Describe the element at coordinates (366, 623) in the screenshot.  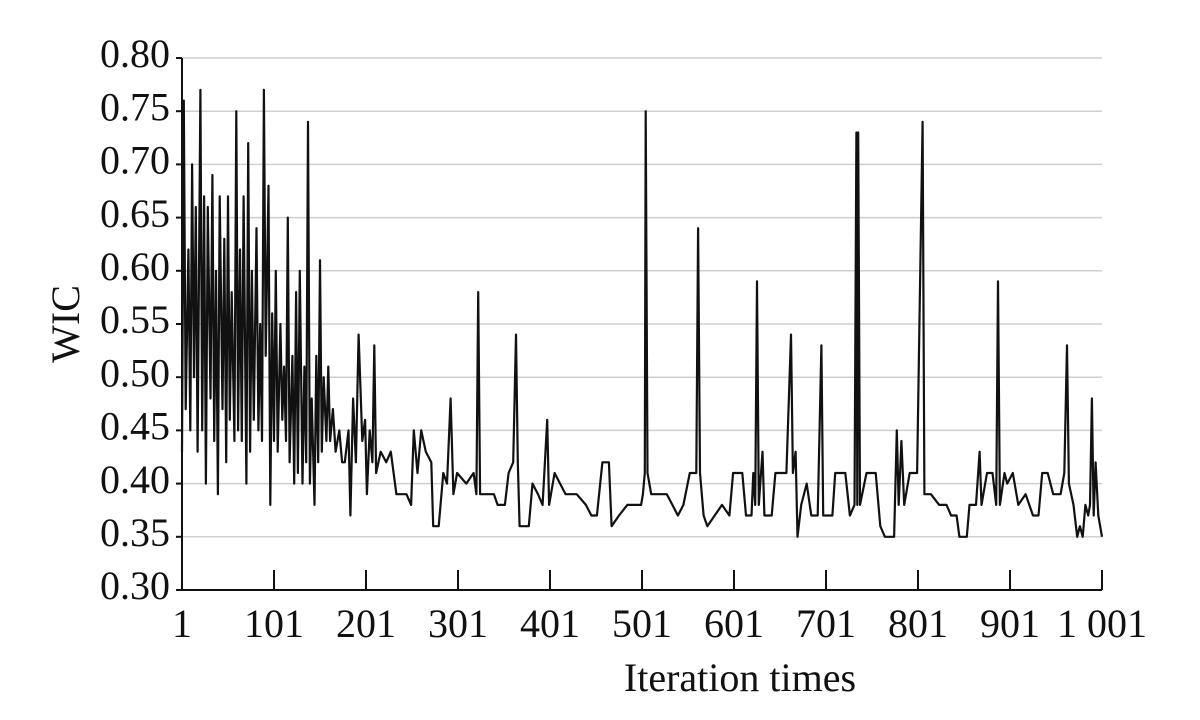
I see `x-tick-label: 201` at that location.